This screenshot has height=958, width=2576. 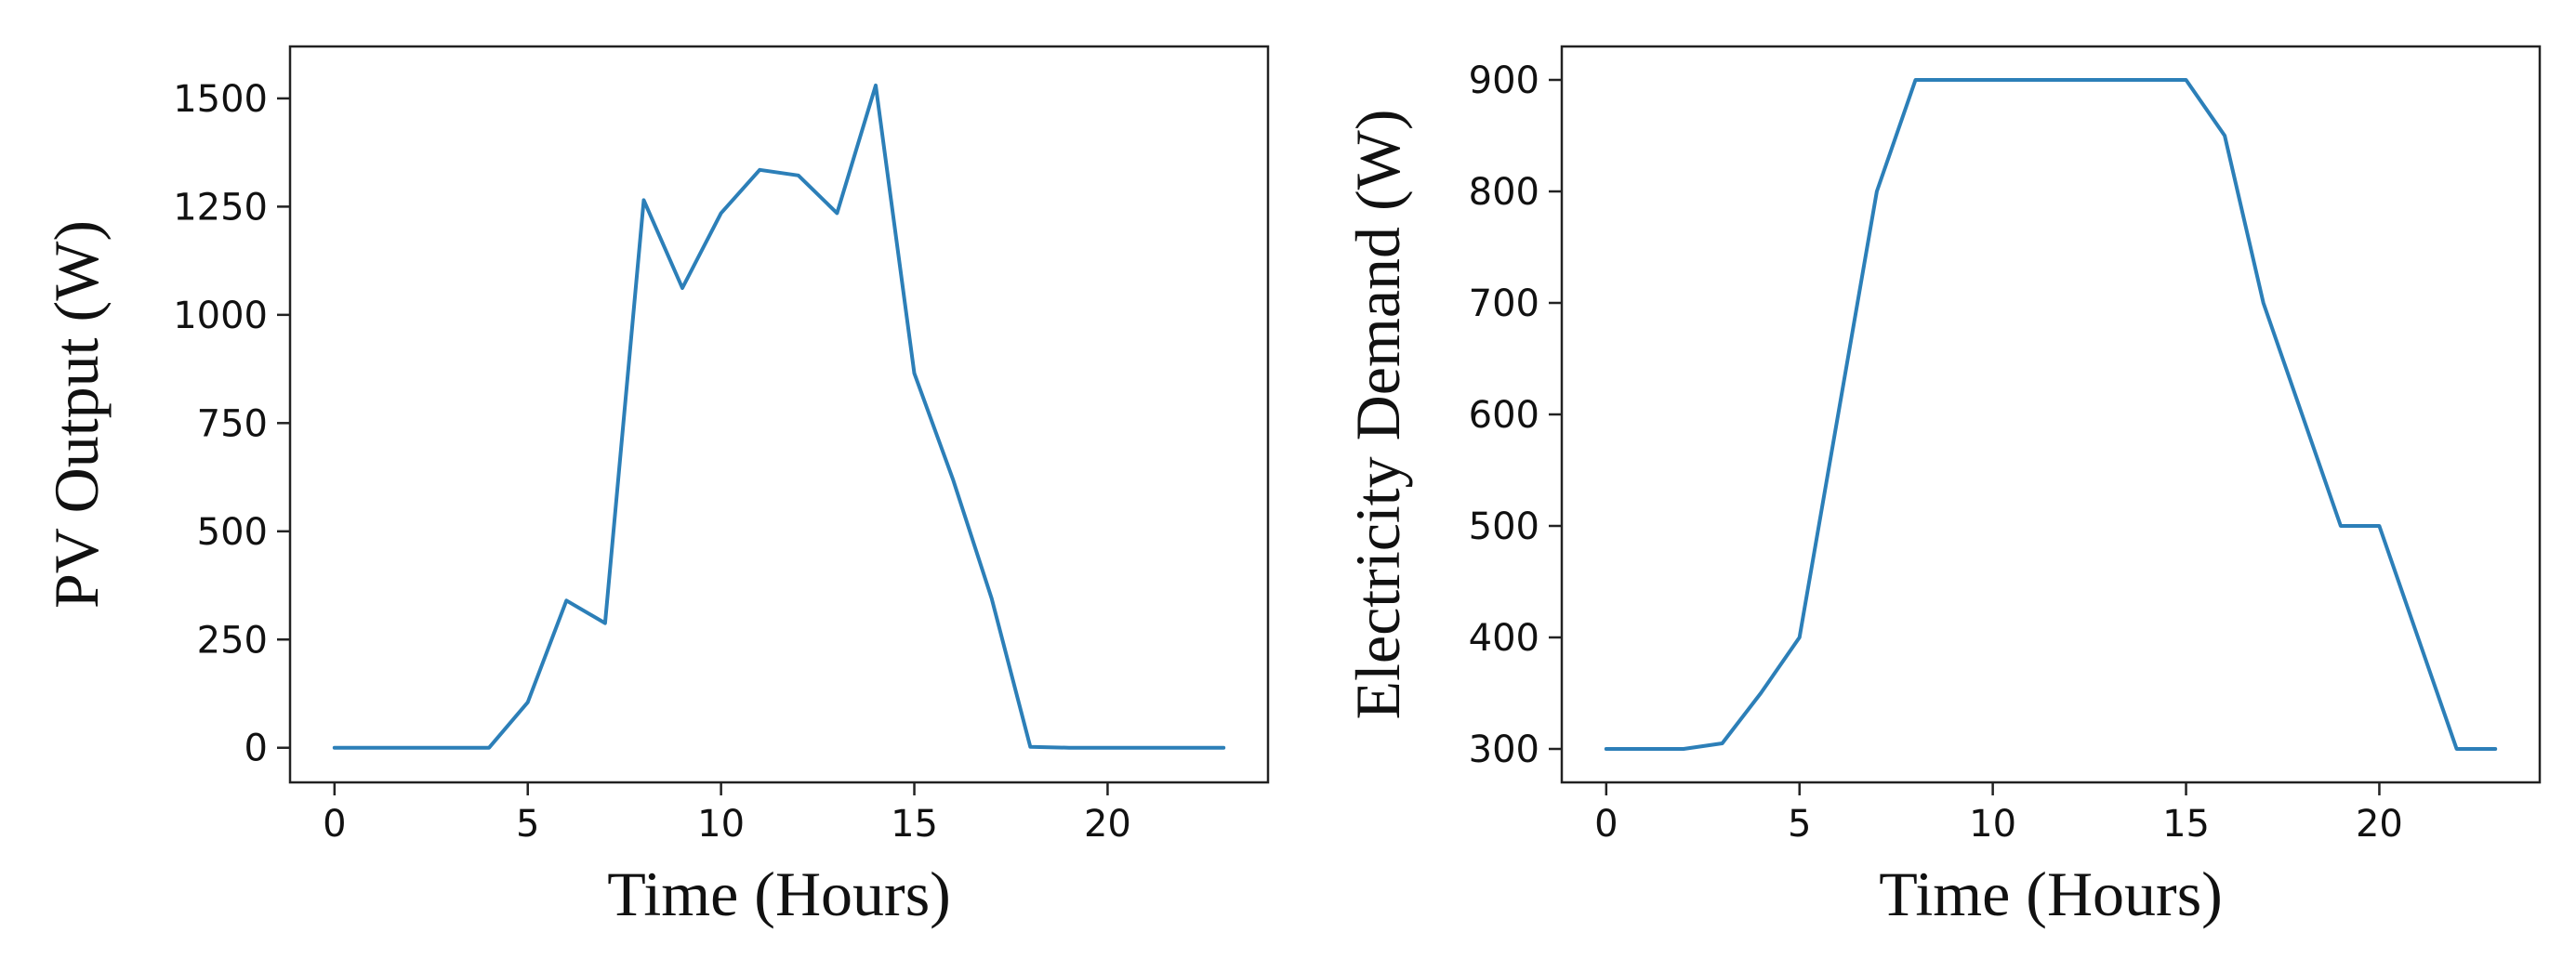 I want to click on chart-1-y-axis-label: Electricity Demand (W), so click(x=1377, y=414).